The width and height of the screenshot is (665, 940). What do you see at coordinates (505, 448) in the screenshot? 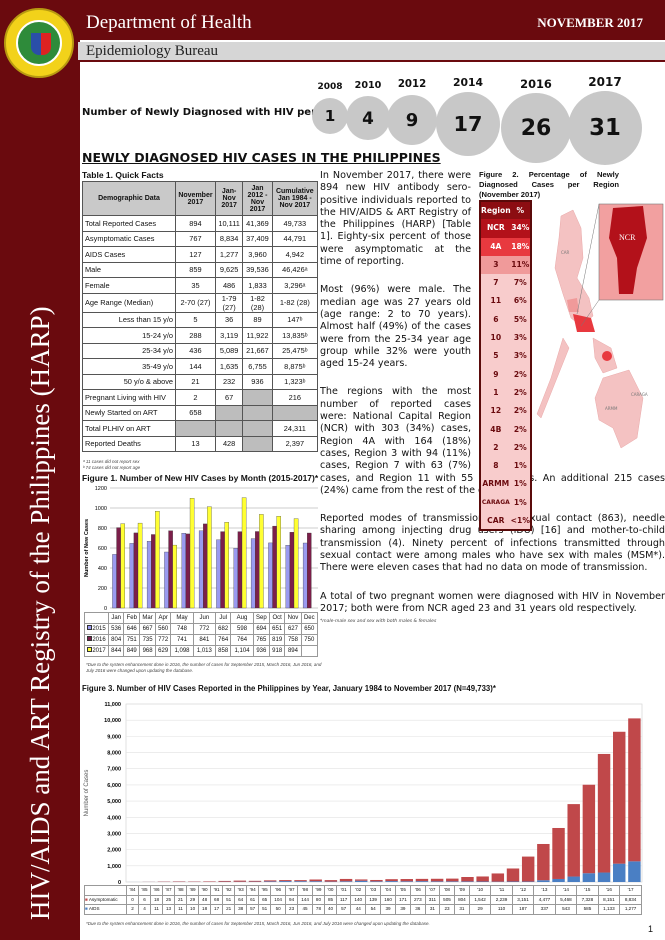
I see `region-row: 2 2%` at bounding box center [505, 448].